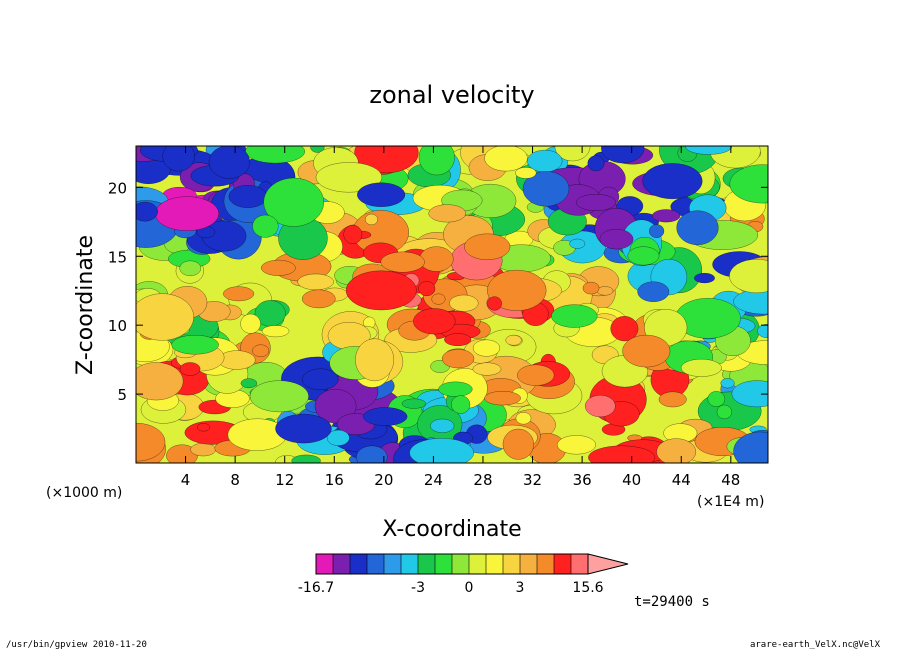 The width and height of the screenshot is (904, 654). I want to click on footer-file-info: arare-earth_VelX.nc@VelX, so click(814, 645).